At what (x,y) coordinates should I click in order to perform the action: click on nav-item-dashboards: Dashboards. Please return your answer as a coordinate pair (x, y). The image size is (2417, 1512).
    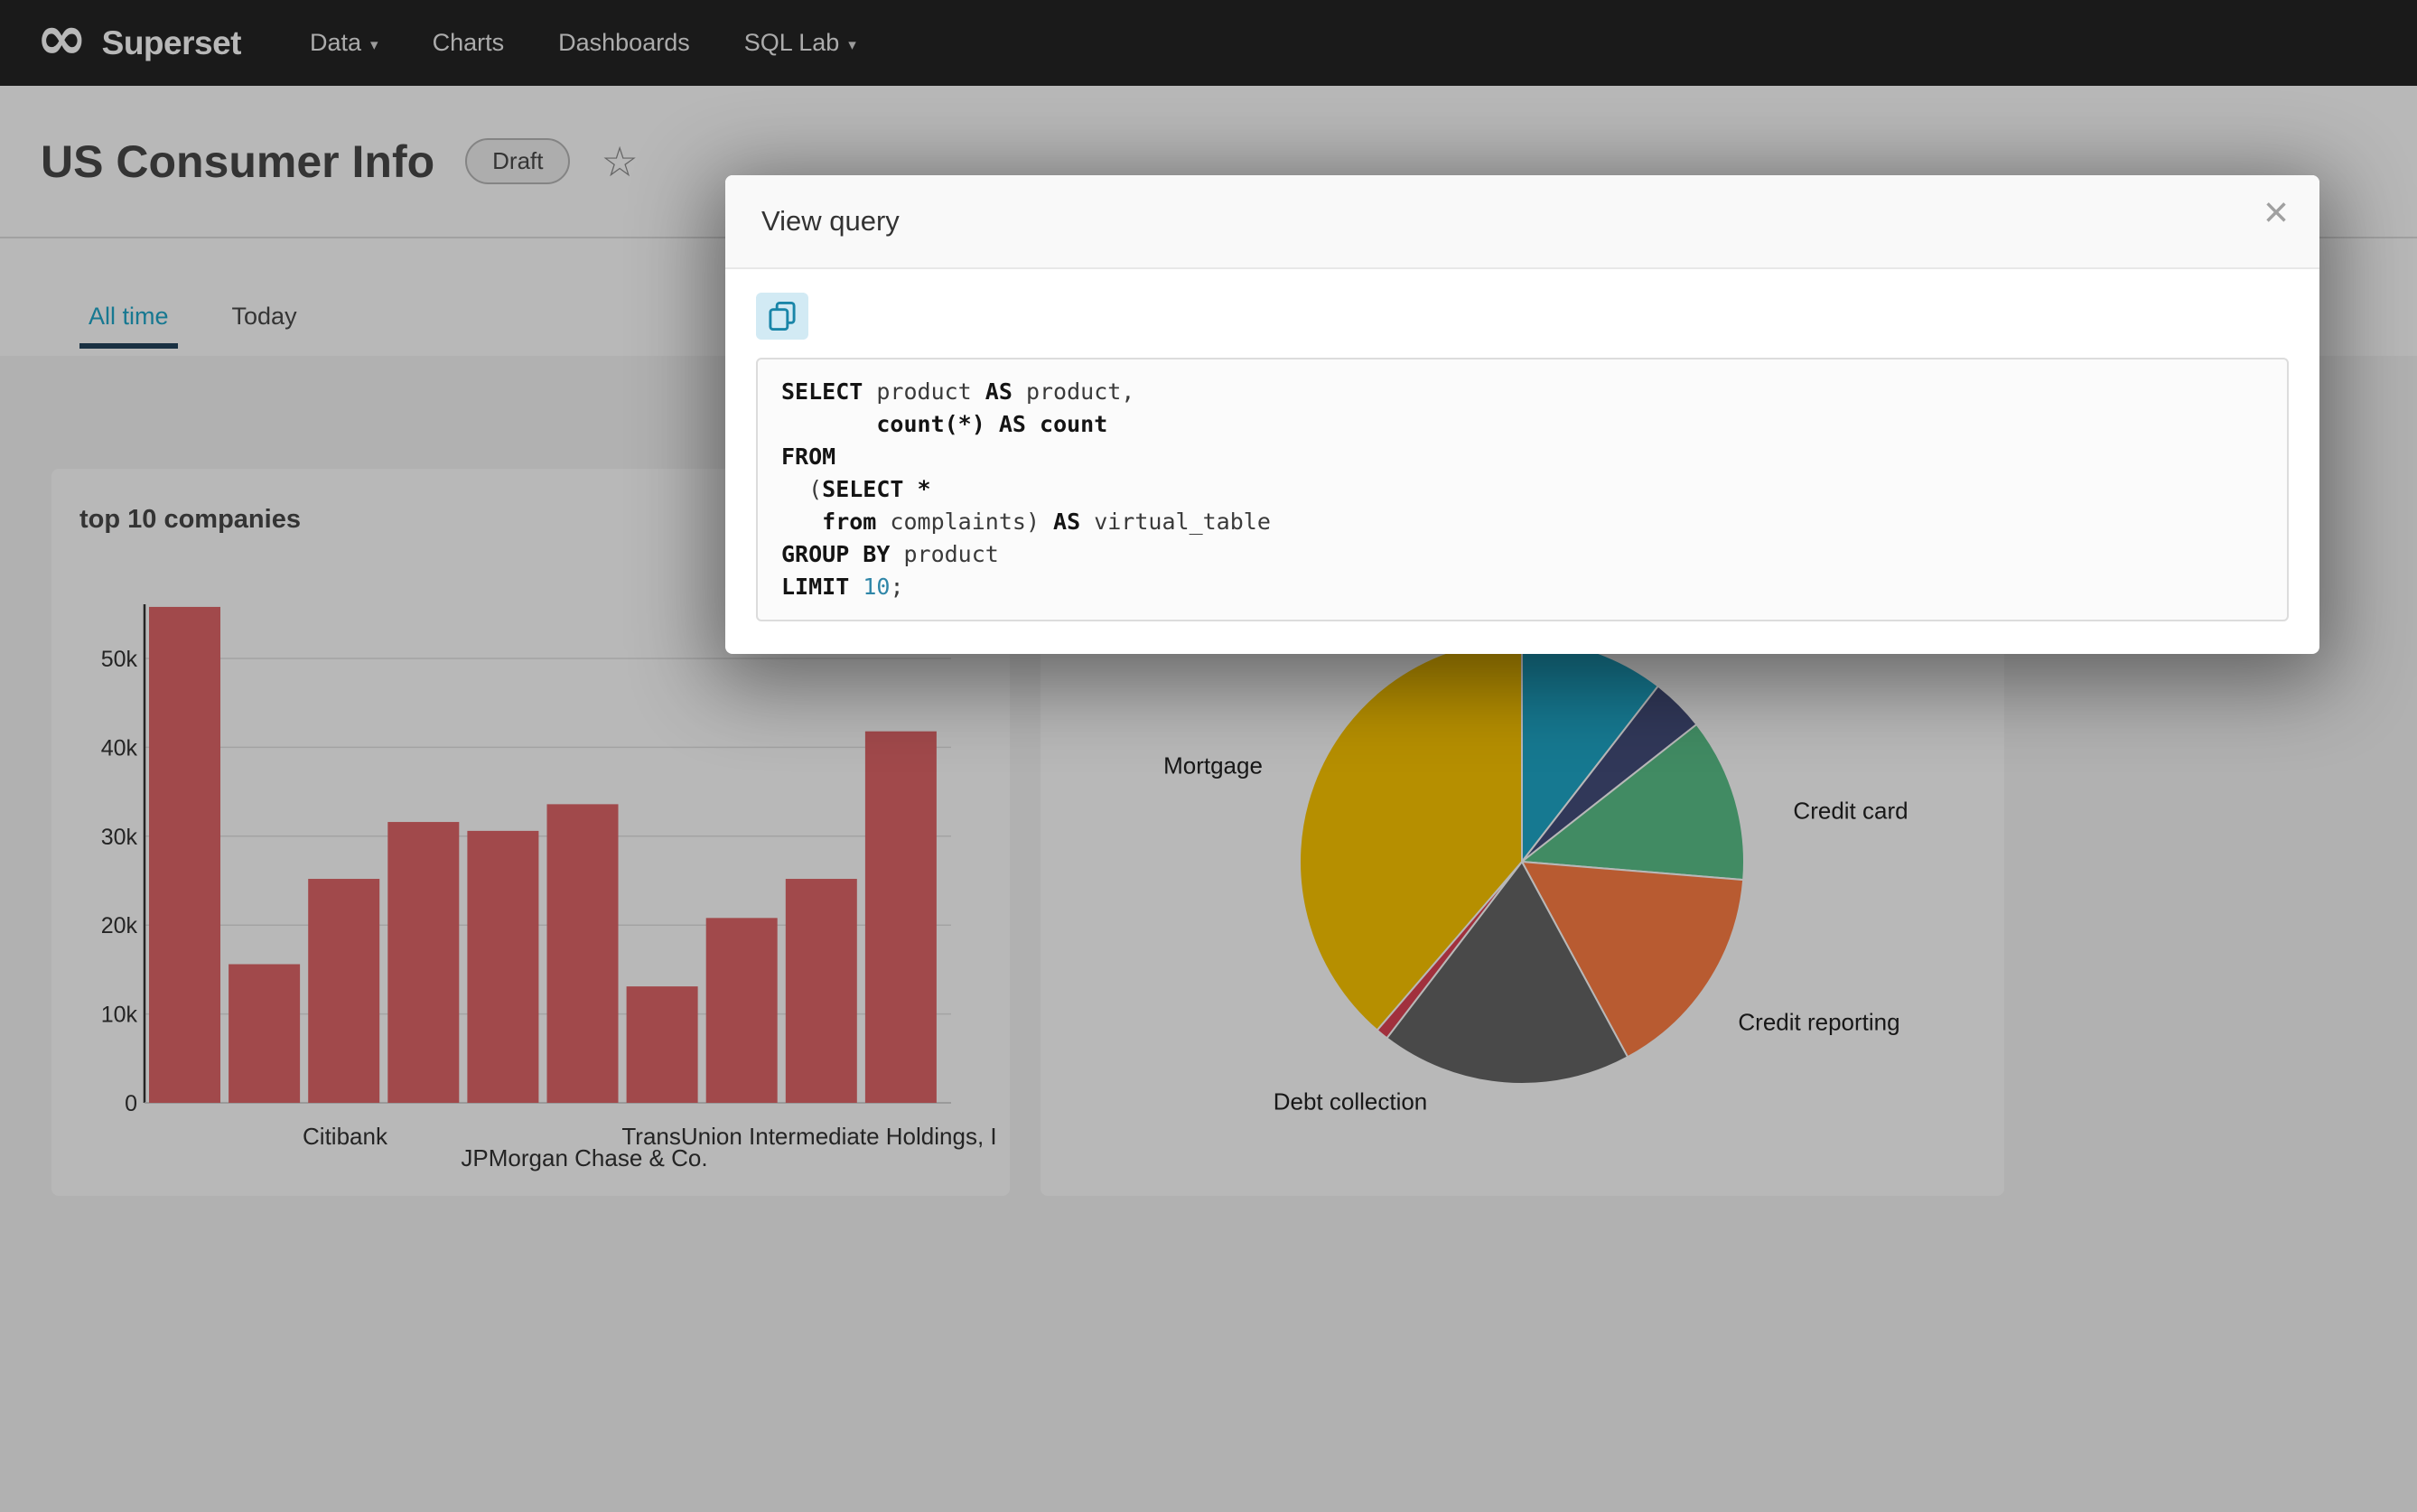
    Looking at the image, I should click on (624, 43).